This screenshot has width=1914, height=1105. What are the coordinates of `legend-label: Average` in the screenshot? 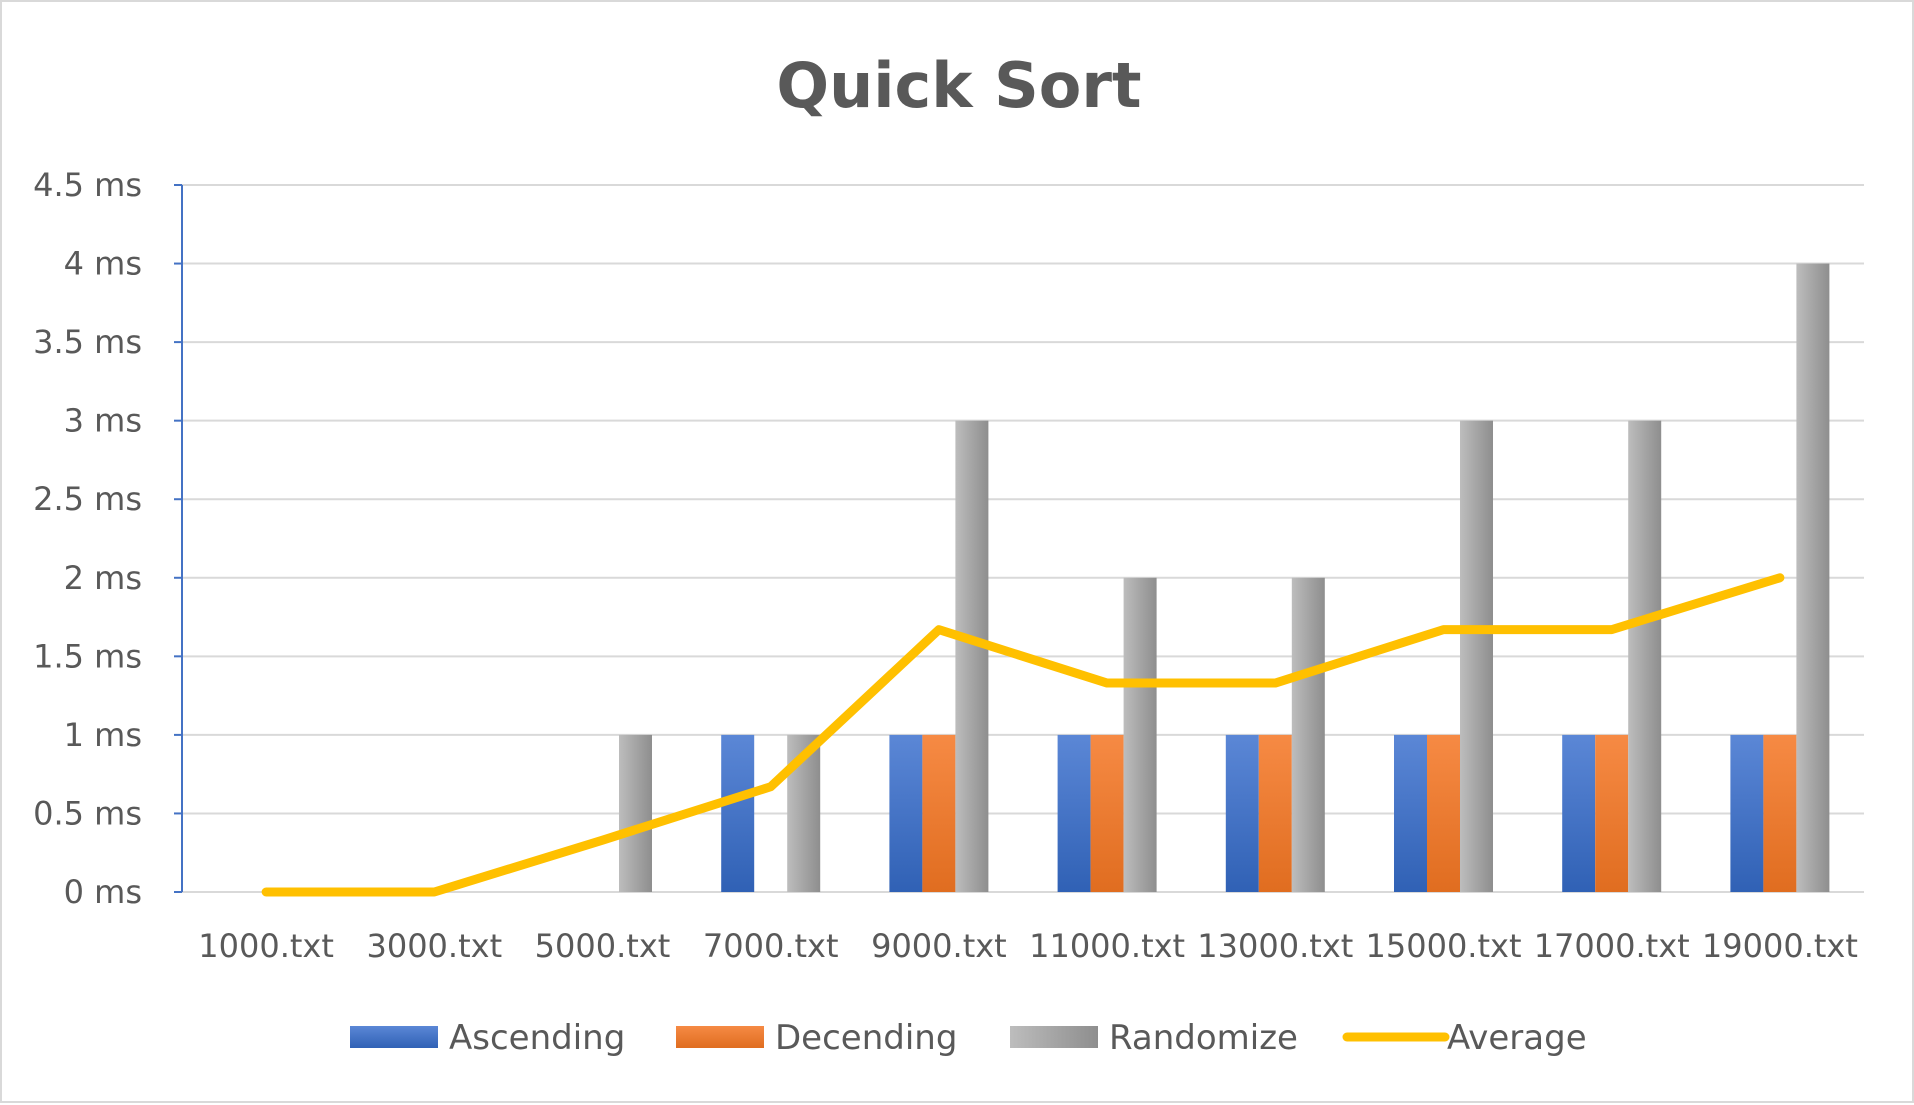 It's located at (1517, 1038).